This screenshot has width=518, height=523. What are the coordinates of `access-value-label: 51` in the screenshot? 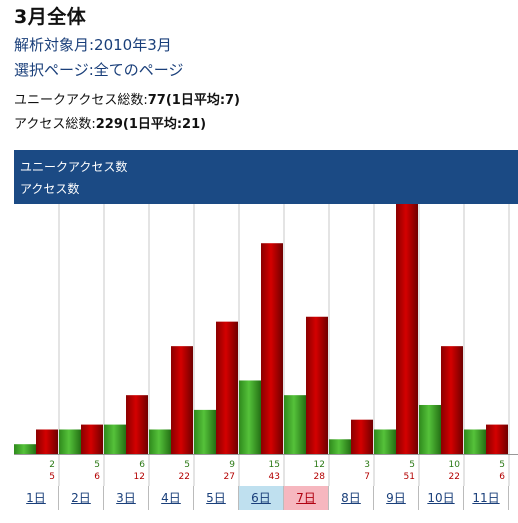 It's located at (409, 477).